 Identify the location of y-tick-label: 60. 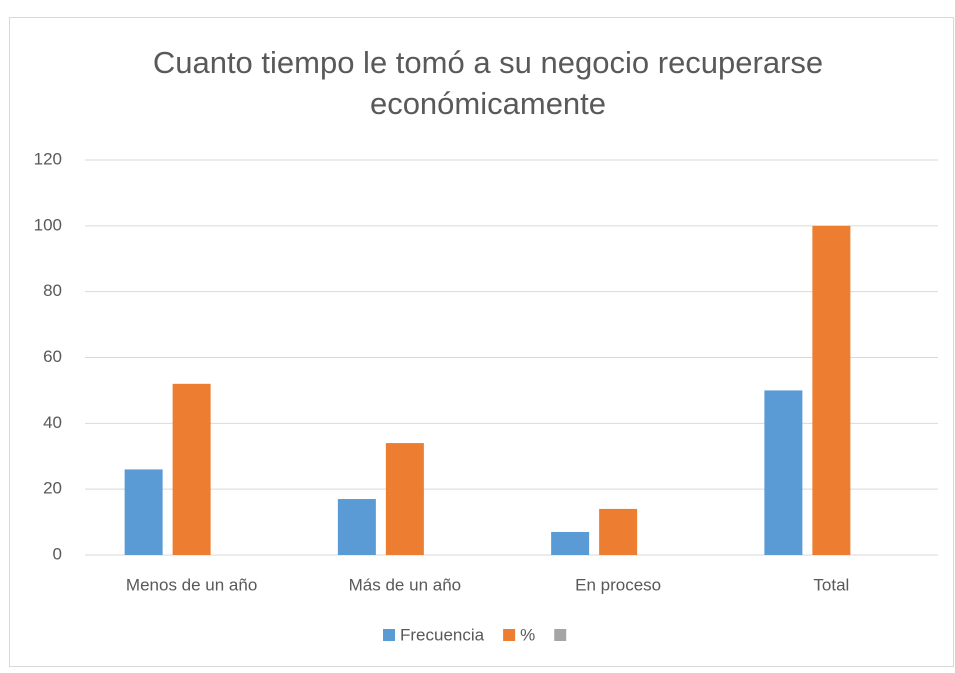
(52, 356).